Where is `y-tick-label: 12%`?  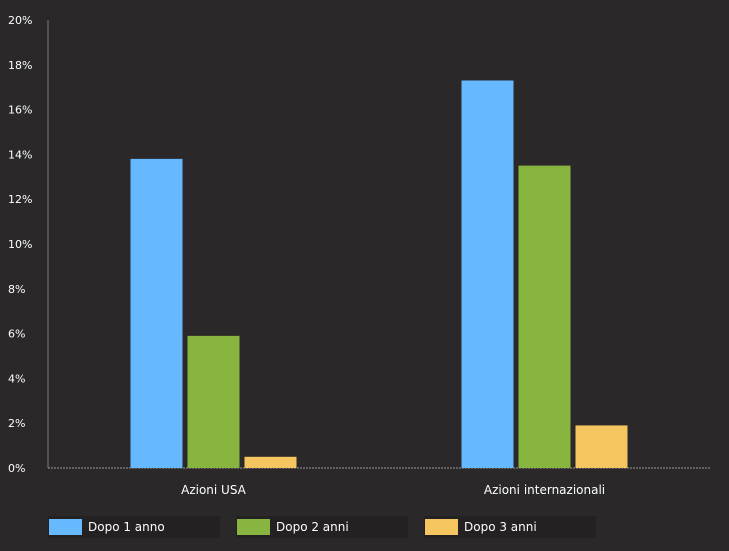 y-tick-label: 12% is located at coordinates (20, 199).